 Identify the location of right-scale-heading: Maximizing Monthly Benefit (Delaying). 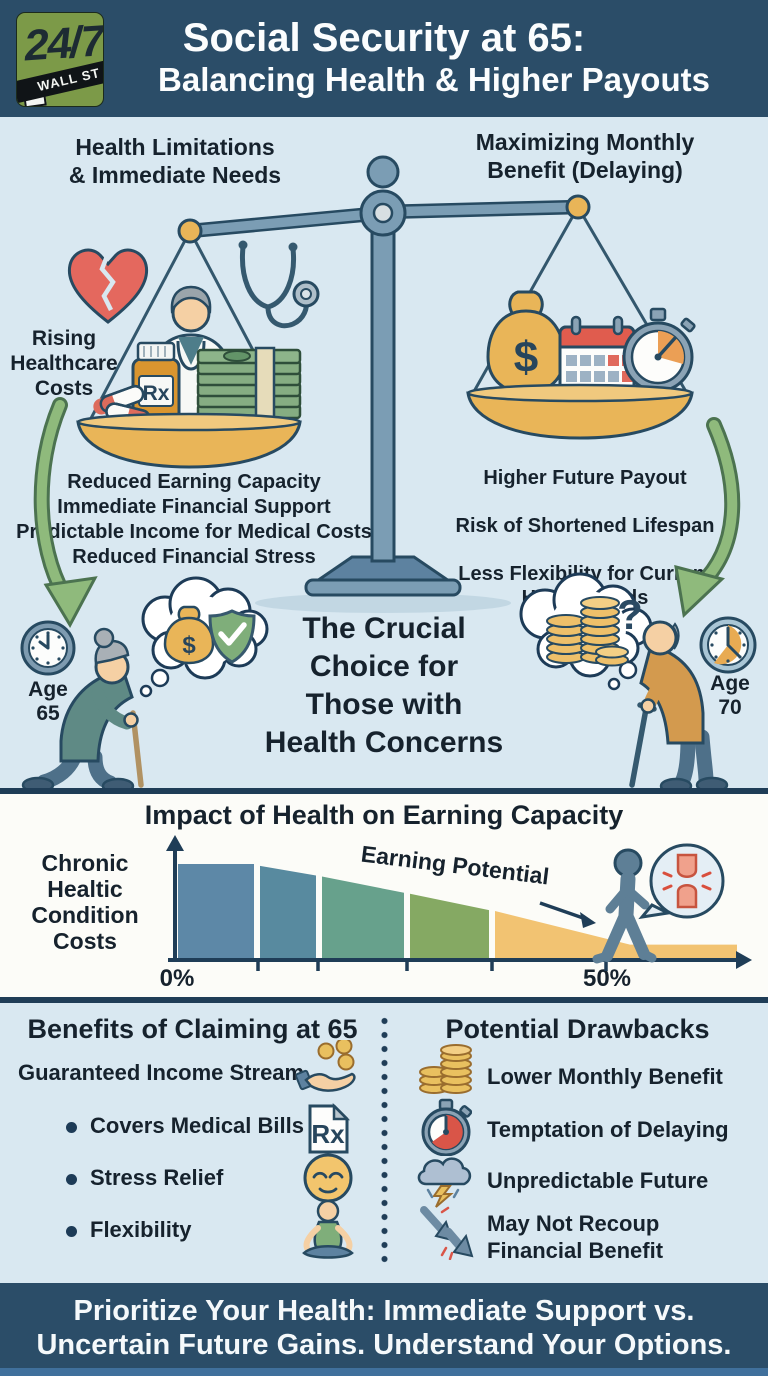
(585, 156).